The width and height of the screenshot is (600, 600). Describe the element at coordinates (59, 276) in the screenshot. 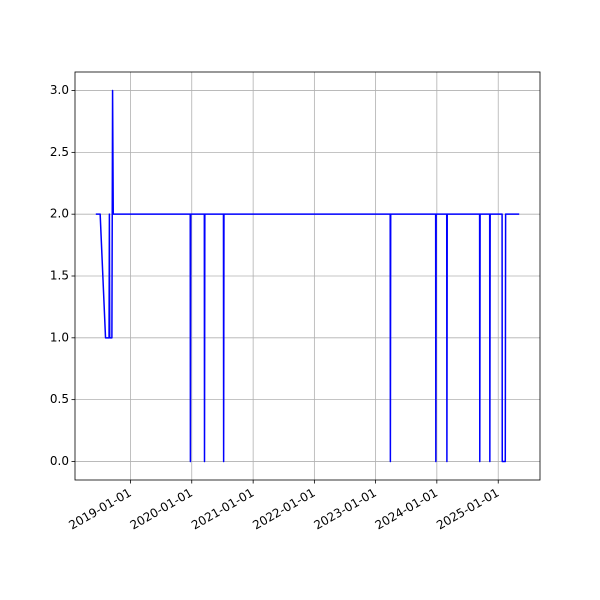

I see `y-tick-label: 1.5` at that location.